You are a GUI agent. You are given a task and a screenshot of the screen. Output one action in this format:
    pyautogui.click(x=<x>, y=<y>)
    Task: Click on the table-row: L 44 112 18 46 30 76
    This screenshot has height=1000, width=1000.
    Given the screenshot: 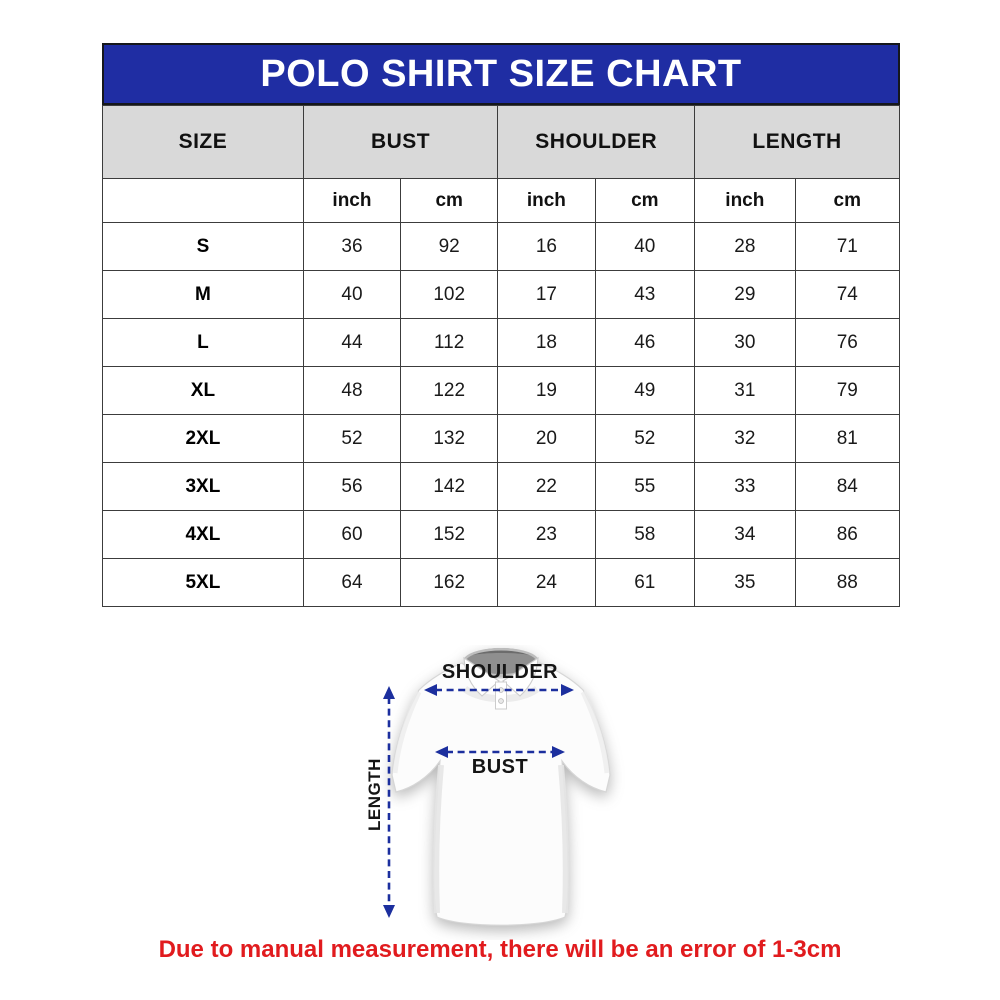 What is the action you would take?
    pyautogui.click(x=501, y=342)
    